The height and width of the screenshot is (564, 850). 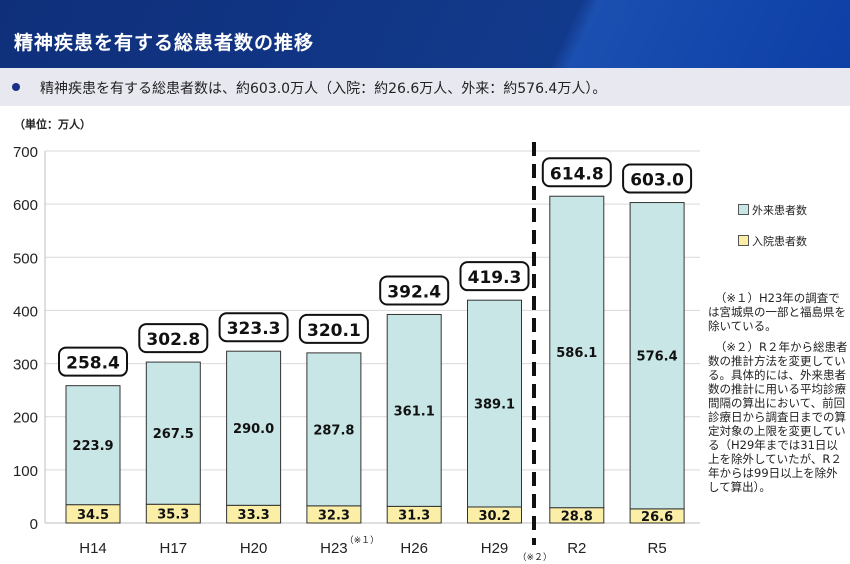 I want to click on legend-outpatient: 外来患者数, so click(x=772, y=210).